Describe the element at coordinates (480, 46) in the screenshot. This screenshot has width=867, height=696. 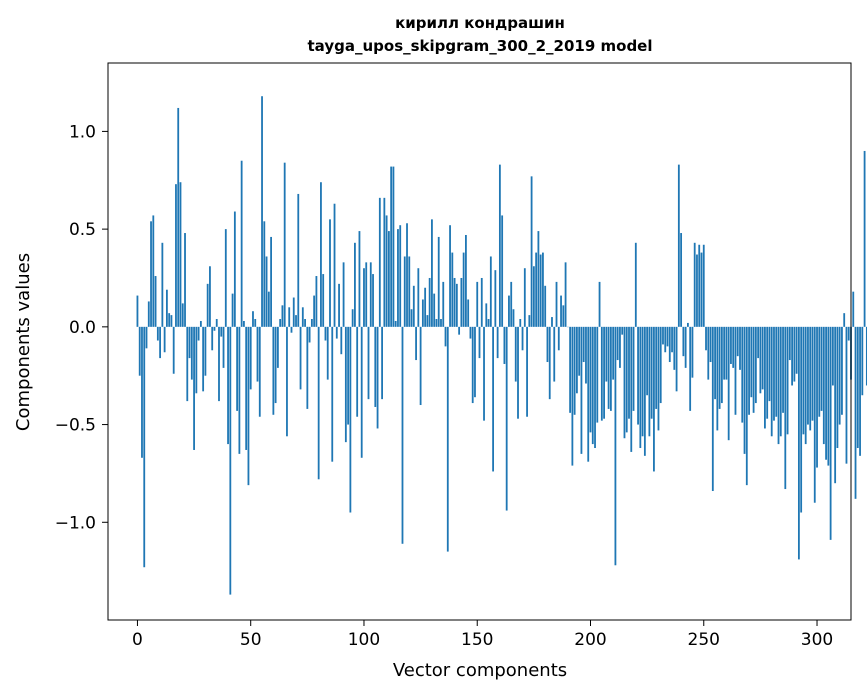
I see `chart-subtitle: tayga_upos_skipgram_300_2_2019 model` at that location.